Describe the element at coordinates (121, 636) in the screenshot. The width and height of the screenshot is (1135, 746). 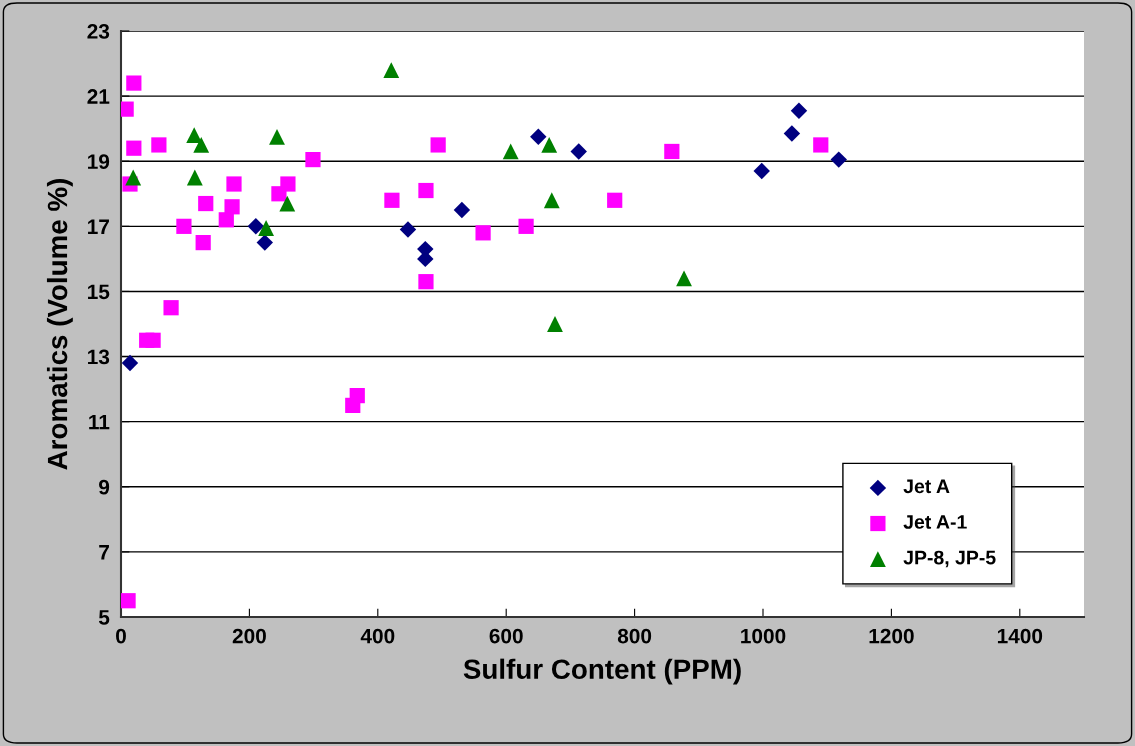
I see `x-tick-label: 0` at that location.